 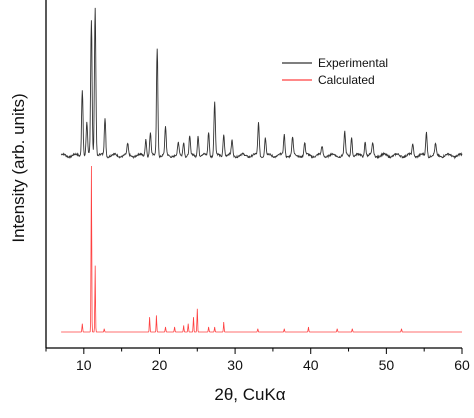 What do you see at coordinates (257, 360) in the screenshot?
I see `x-axis-ticks: 10 20 30 40 50 60` at bounding box center [257, 360].